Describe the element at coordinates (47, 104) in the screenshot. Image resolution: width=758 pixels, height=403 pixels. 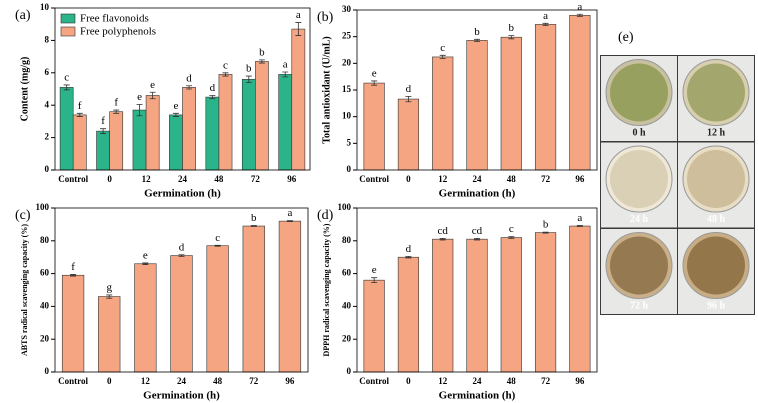
I see `y-tick-label: 4` at that location.